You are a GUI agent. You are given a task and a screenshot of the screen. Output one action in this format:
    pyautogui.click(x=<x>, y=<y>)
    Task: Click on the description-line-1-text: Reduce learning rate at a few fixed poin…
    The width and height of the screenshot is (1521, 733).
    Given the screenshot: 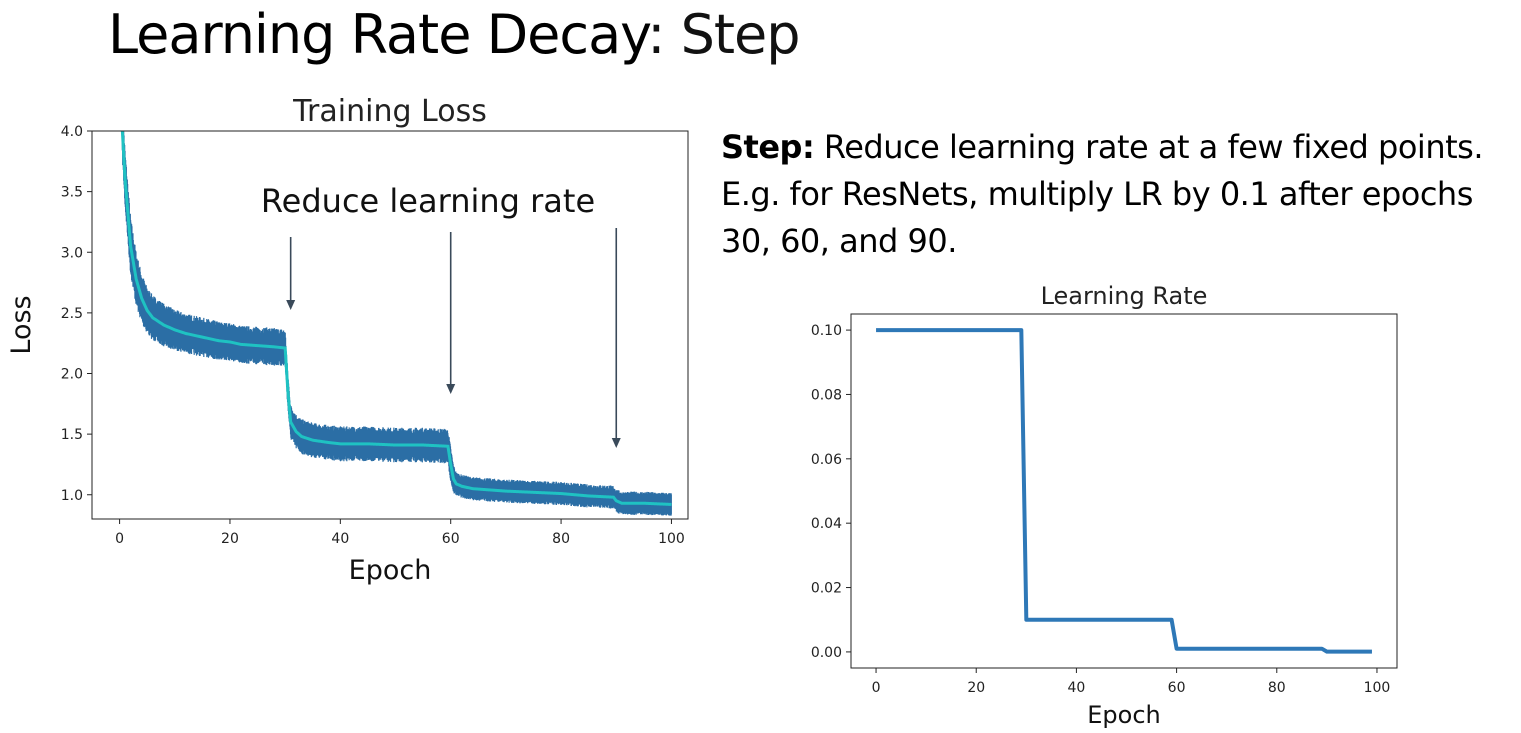 What is the action you would take?
    pyautogui.click(x=1149, y=147)
    